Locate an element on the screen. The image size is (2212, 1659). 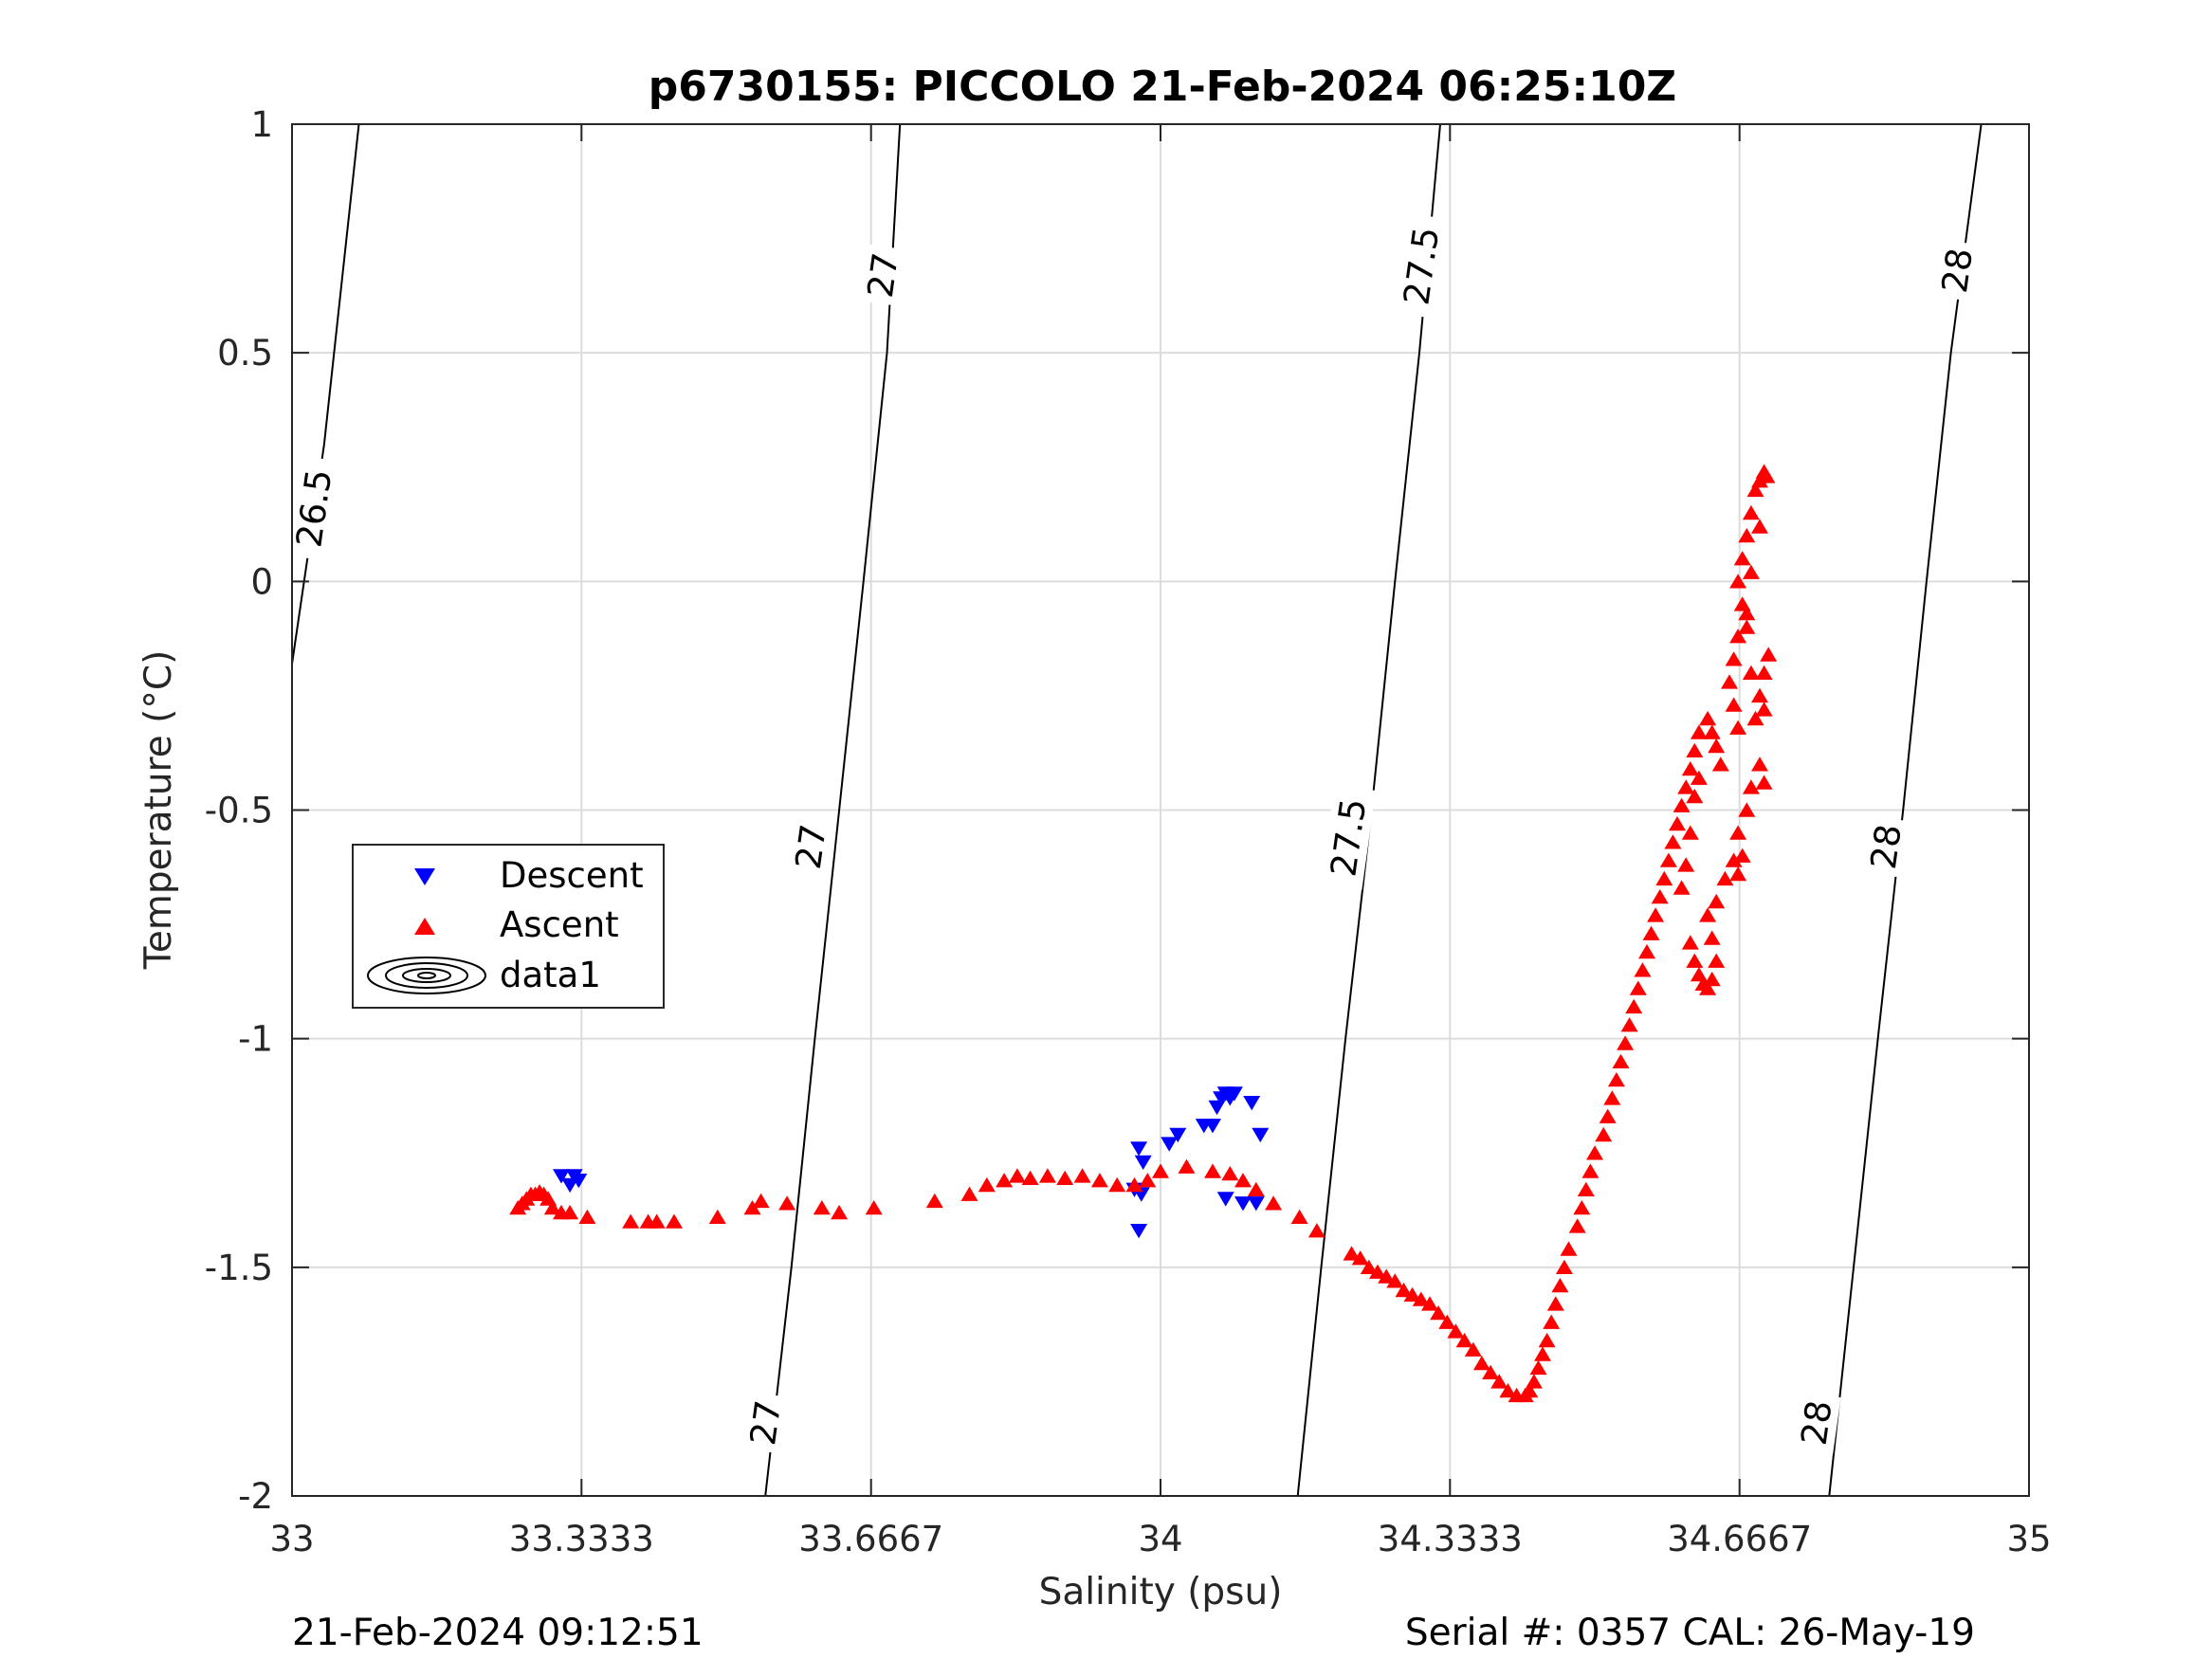
x-axis-label: Salinity (psu) is located at coordinates (1161, 1592).